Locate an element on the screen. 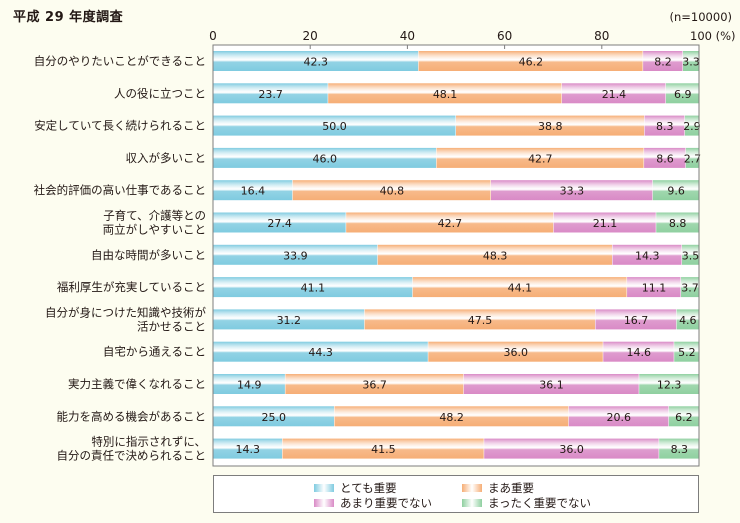 The width and height of the screenshot is (740, 523). data-label: 16.7 is located at coordinates (636, 320).